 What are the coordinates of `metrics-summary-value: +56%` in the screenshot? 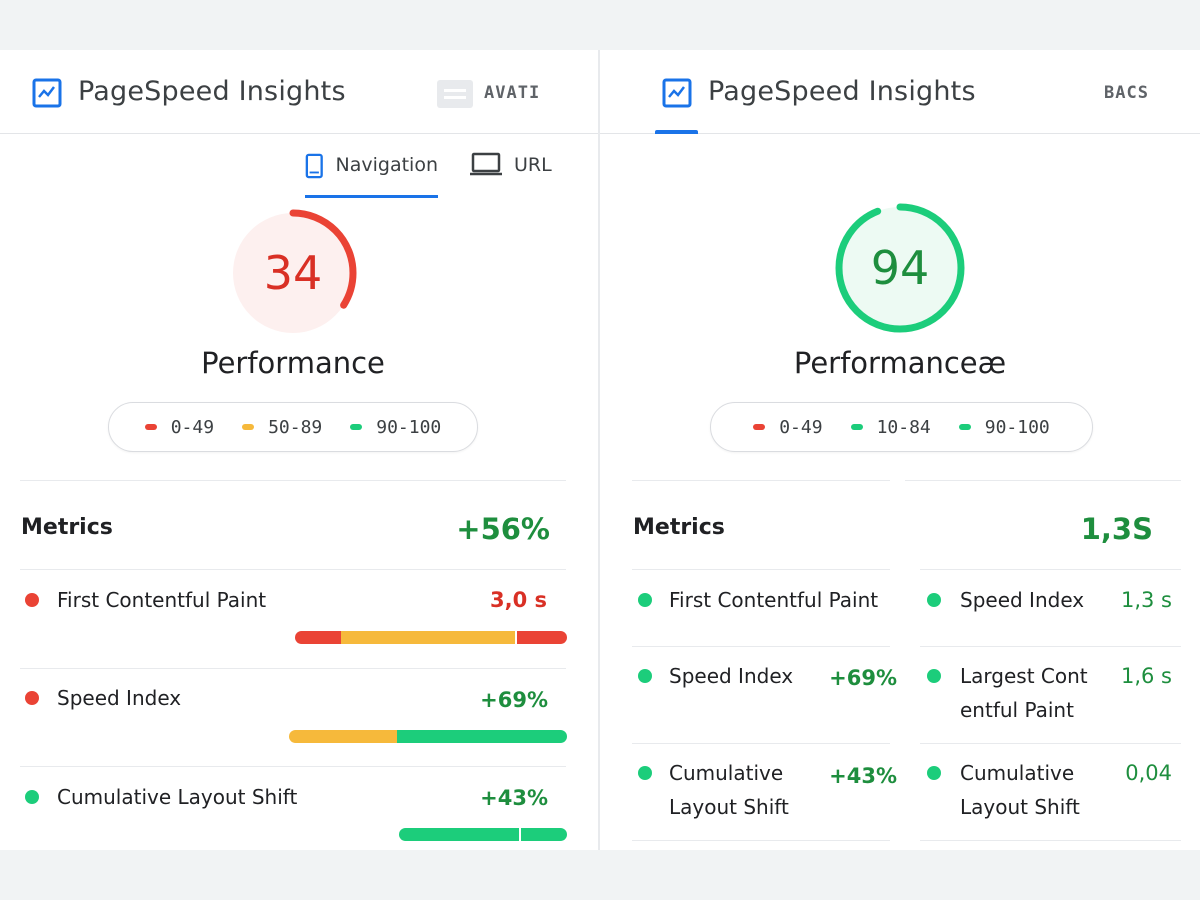 It's located at (503, 529).